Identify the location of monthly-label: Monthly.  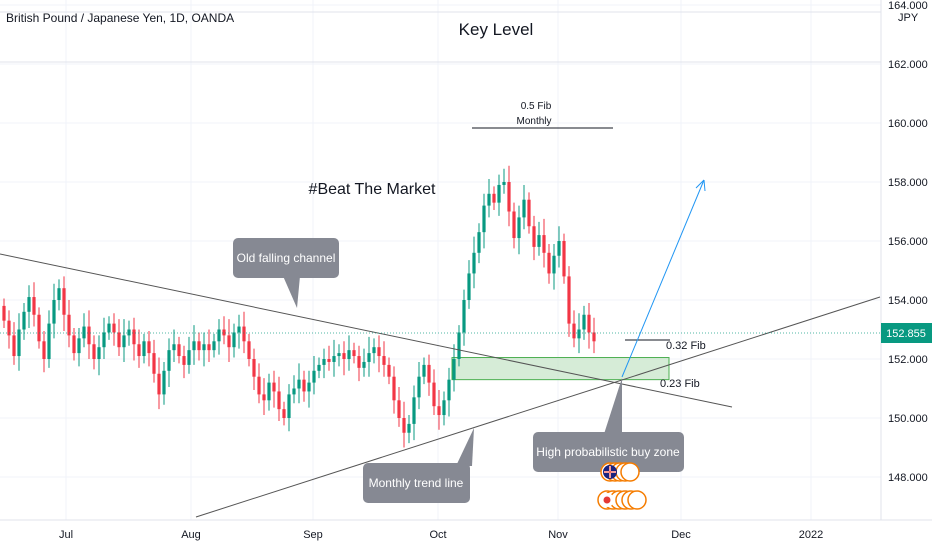
(533, 121).